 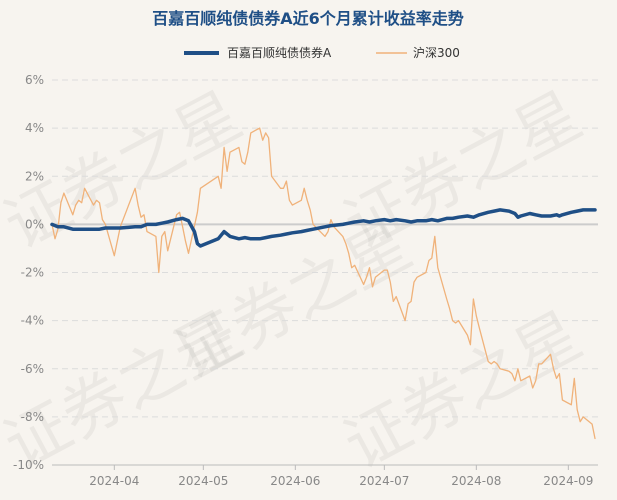 I want to click on chart-title: 百嘉百顺纯债债券A近6个月累计收益率走势, so click(x=308, y=18).